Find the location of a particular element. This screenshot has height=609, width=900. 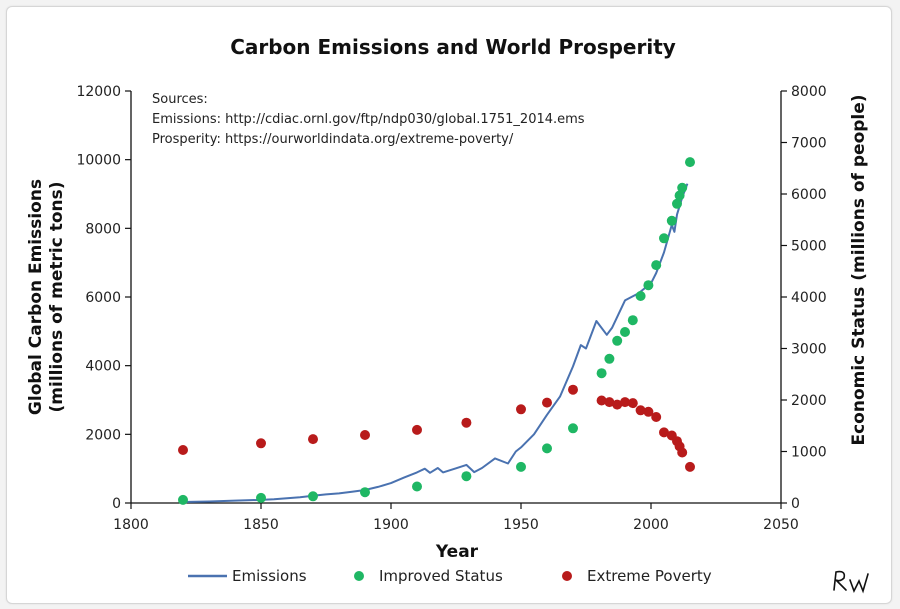

y-right-tick-label: 4000 is located at coordinates (809, 298).